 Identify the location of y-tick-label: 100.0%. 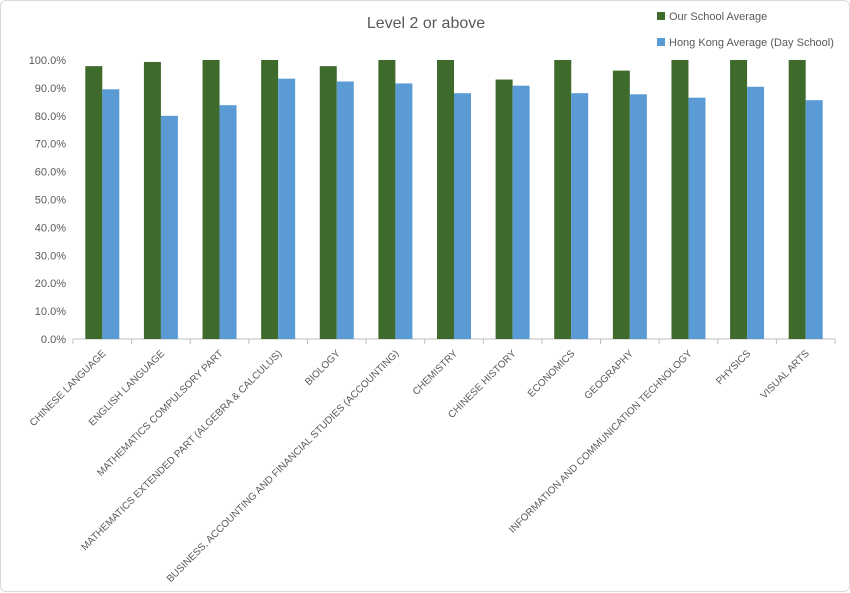
(48, 61).